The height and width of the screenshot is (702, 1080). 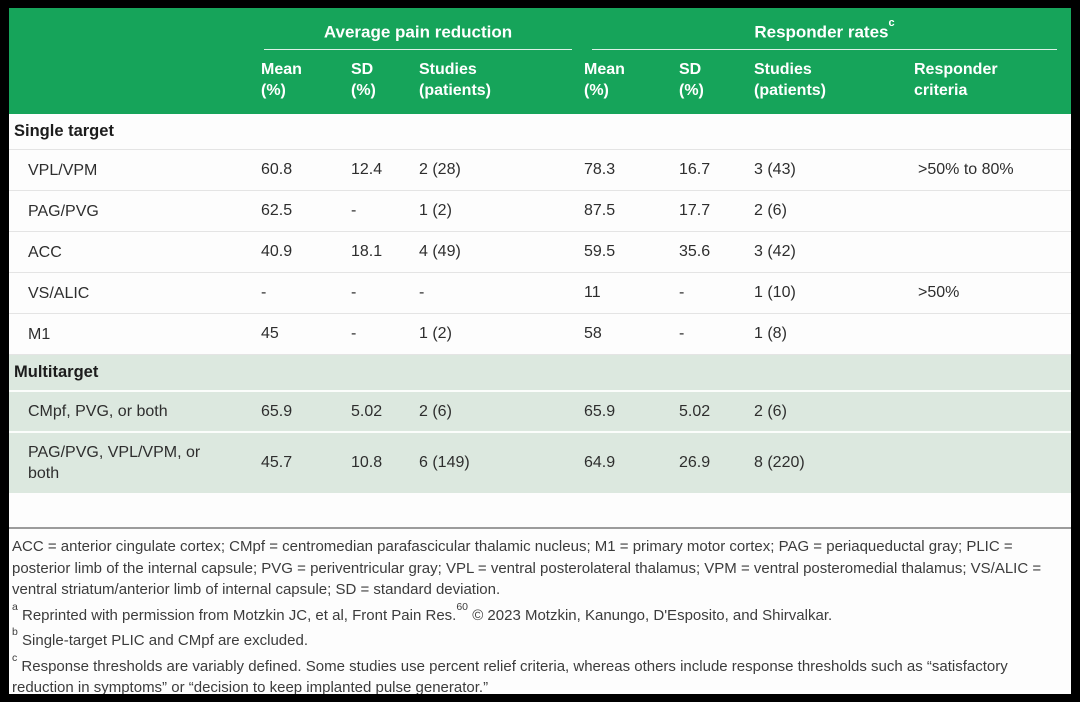 I want to click on cell-sd-avg: 10.8, so click(x=367, y=462).